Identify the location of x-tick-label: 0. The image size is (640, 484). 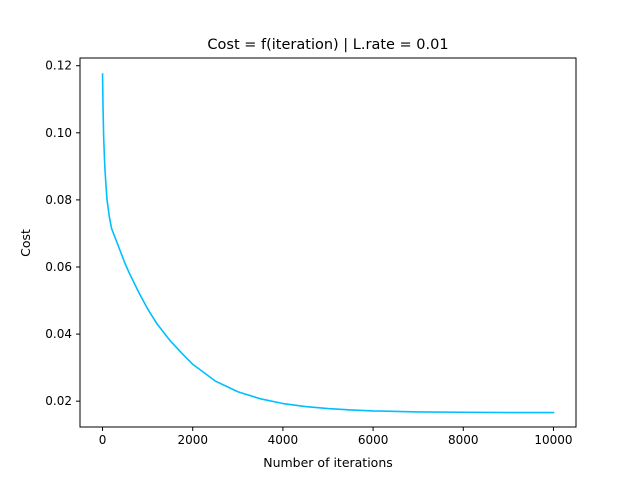
(103, 440).